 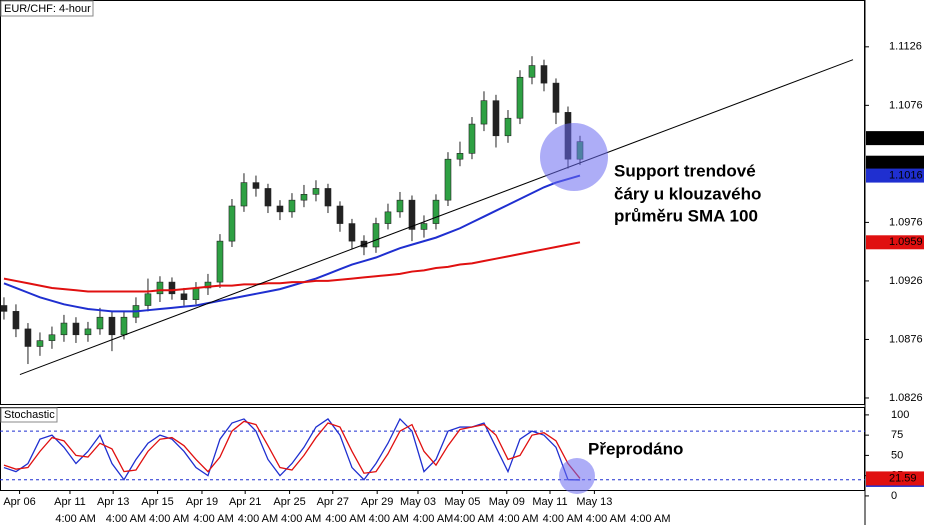 I want to click on stochastic-title: Stochastic, so click(x=29, y=415).